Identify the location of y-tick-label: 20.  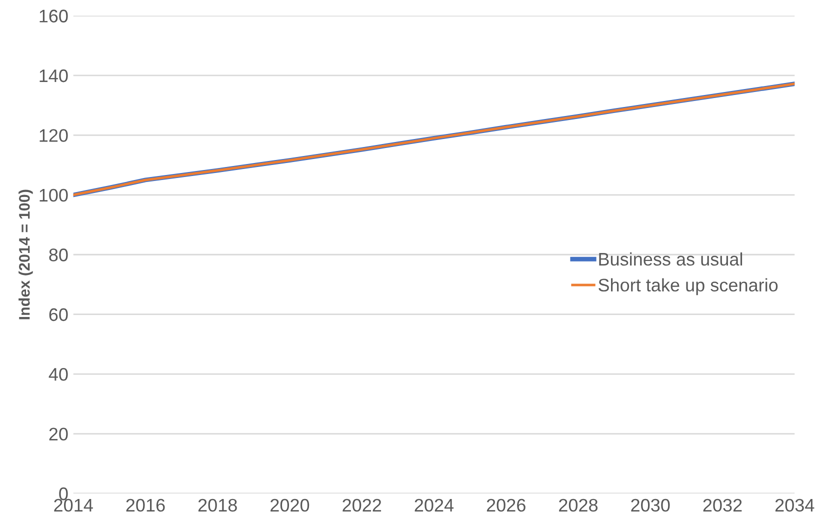
(58, 434).